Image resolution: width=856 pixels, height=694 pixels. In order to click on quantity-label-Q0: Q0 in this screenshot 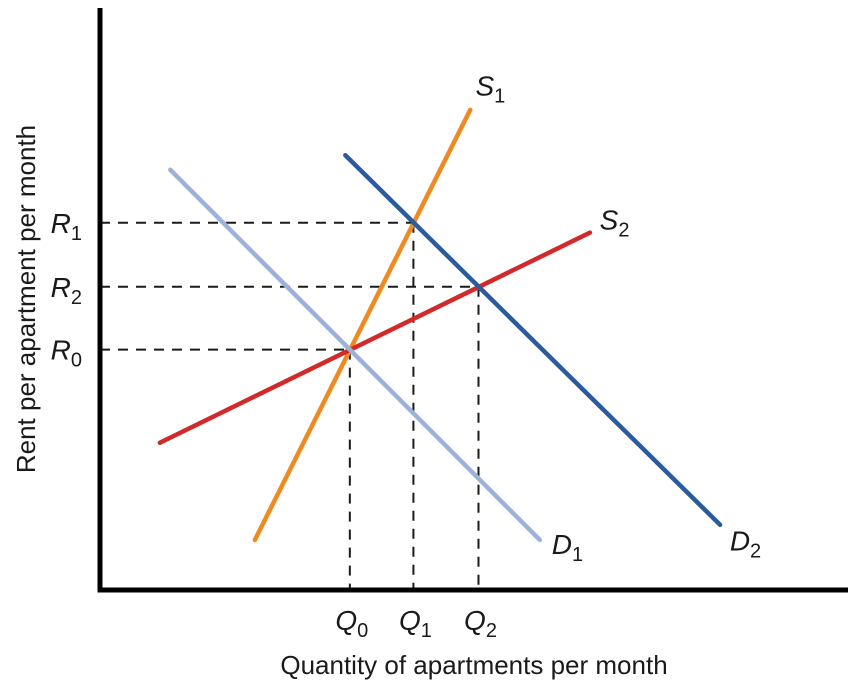, I will do `click(351, 623)`.